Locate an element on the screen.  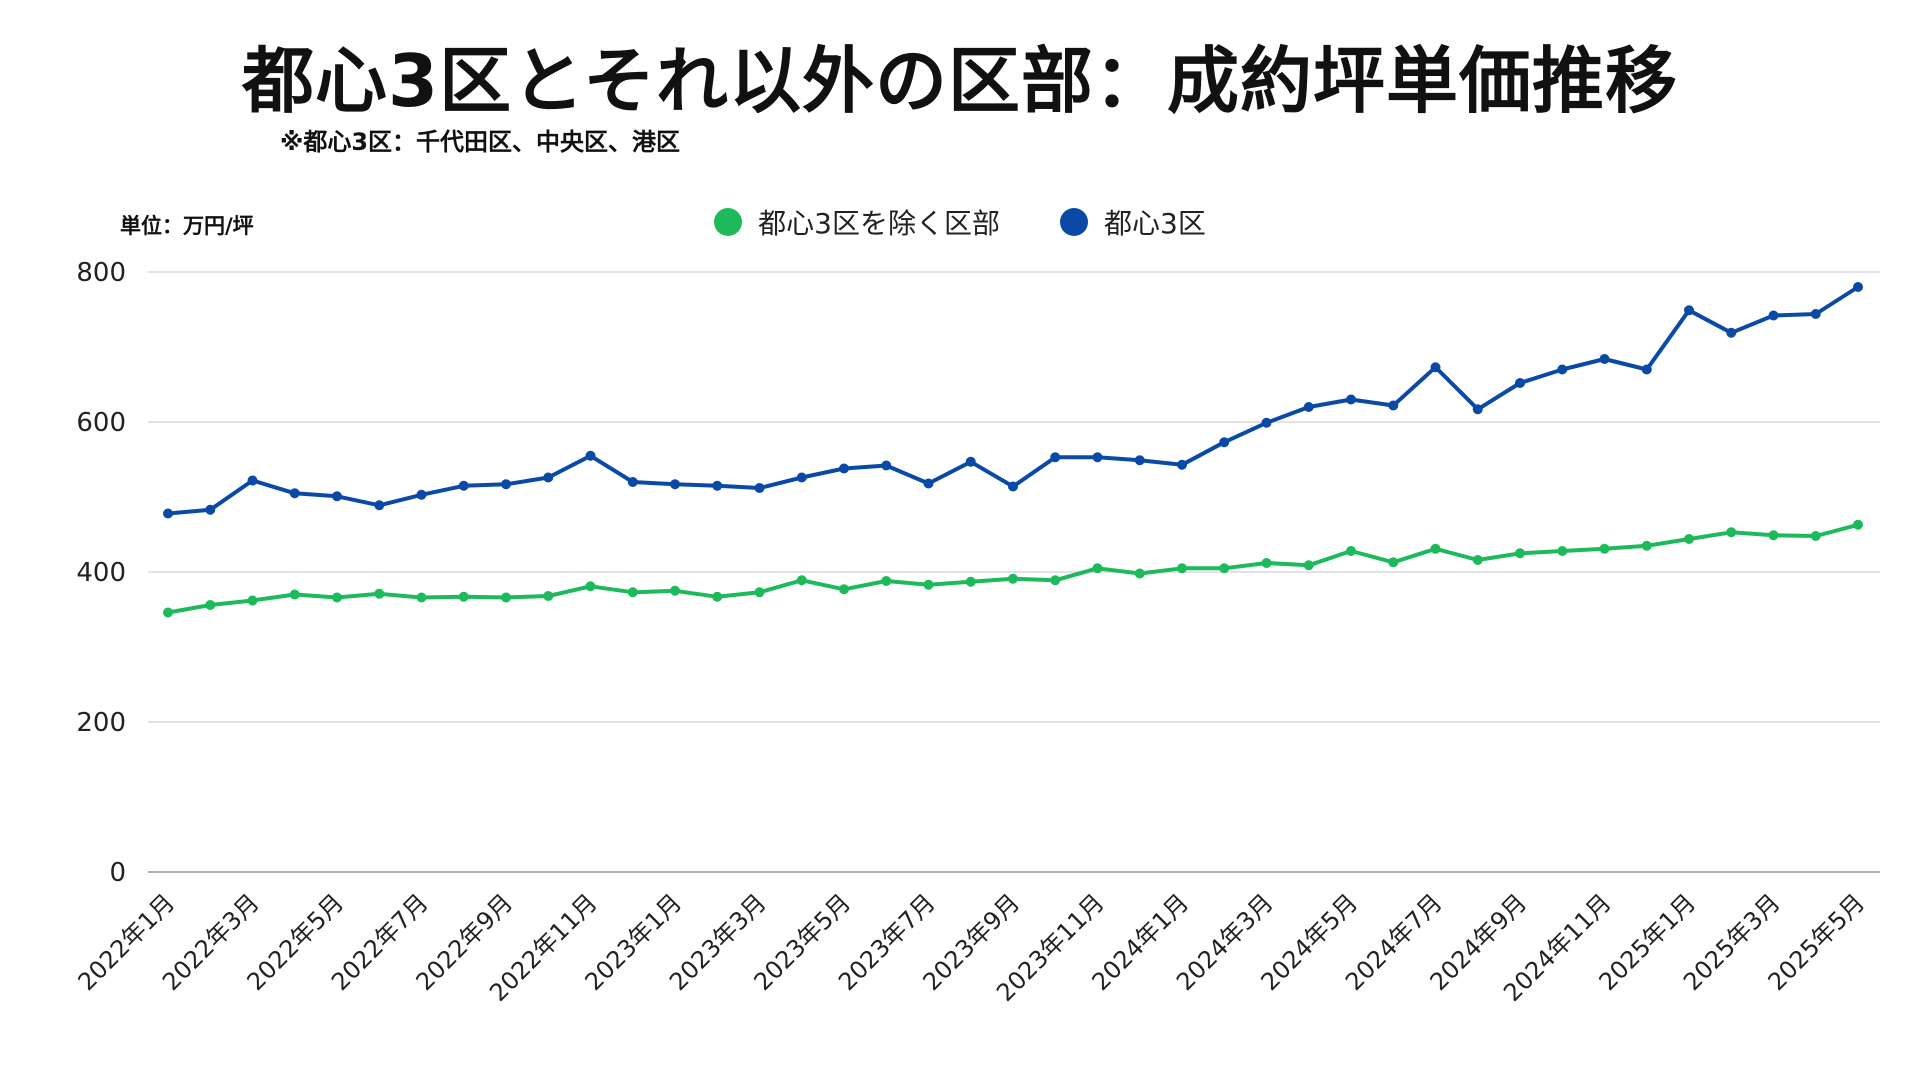
unit-label: 単位：万円/坪 is located at coordinates (187, 226).